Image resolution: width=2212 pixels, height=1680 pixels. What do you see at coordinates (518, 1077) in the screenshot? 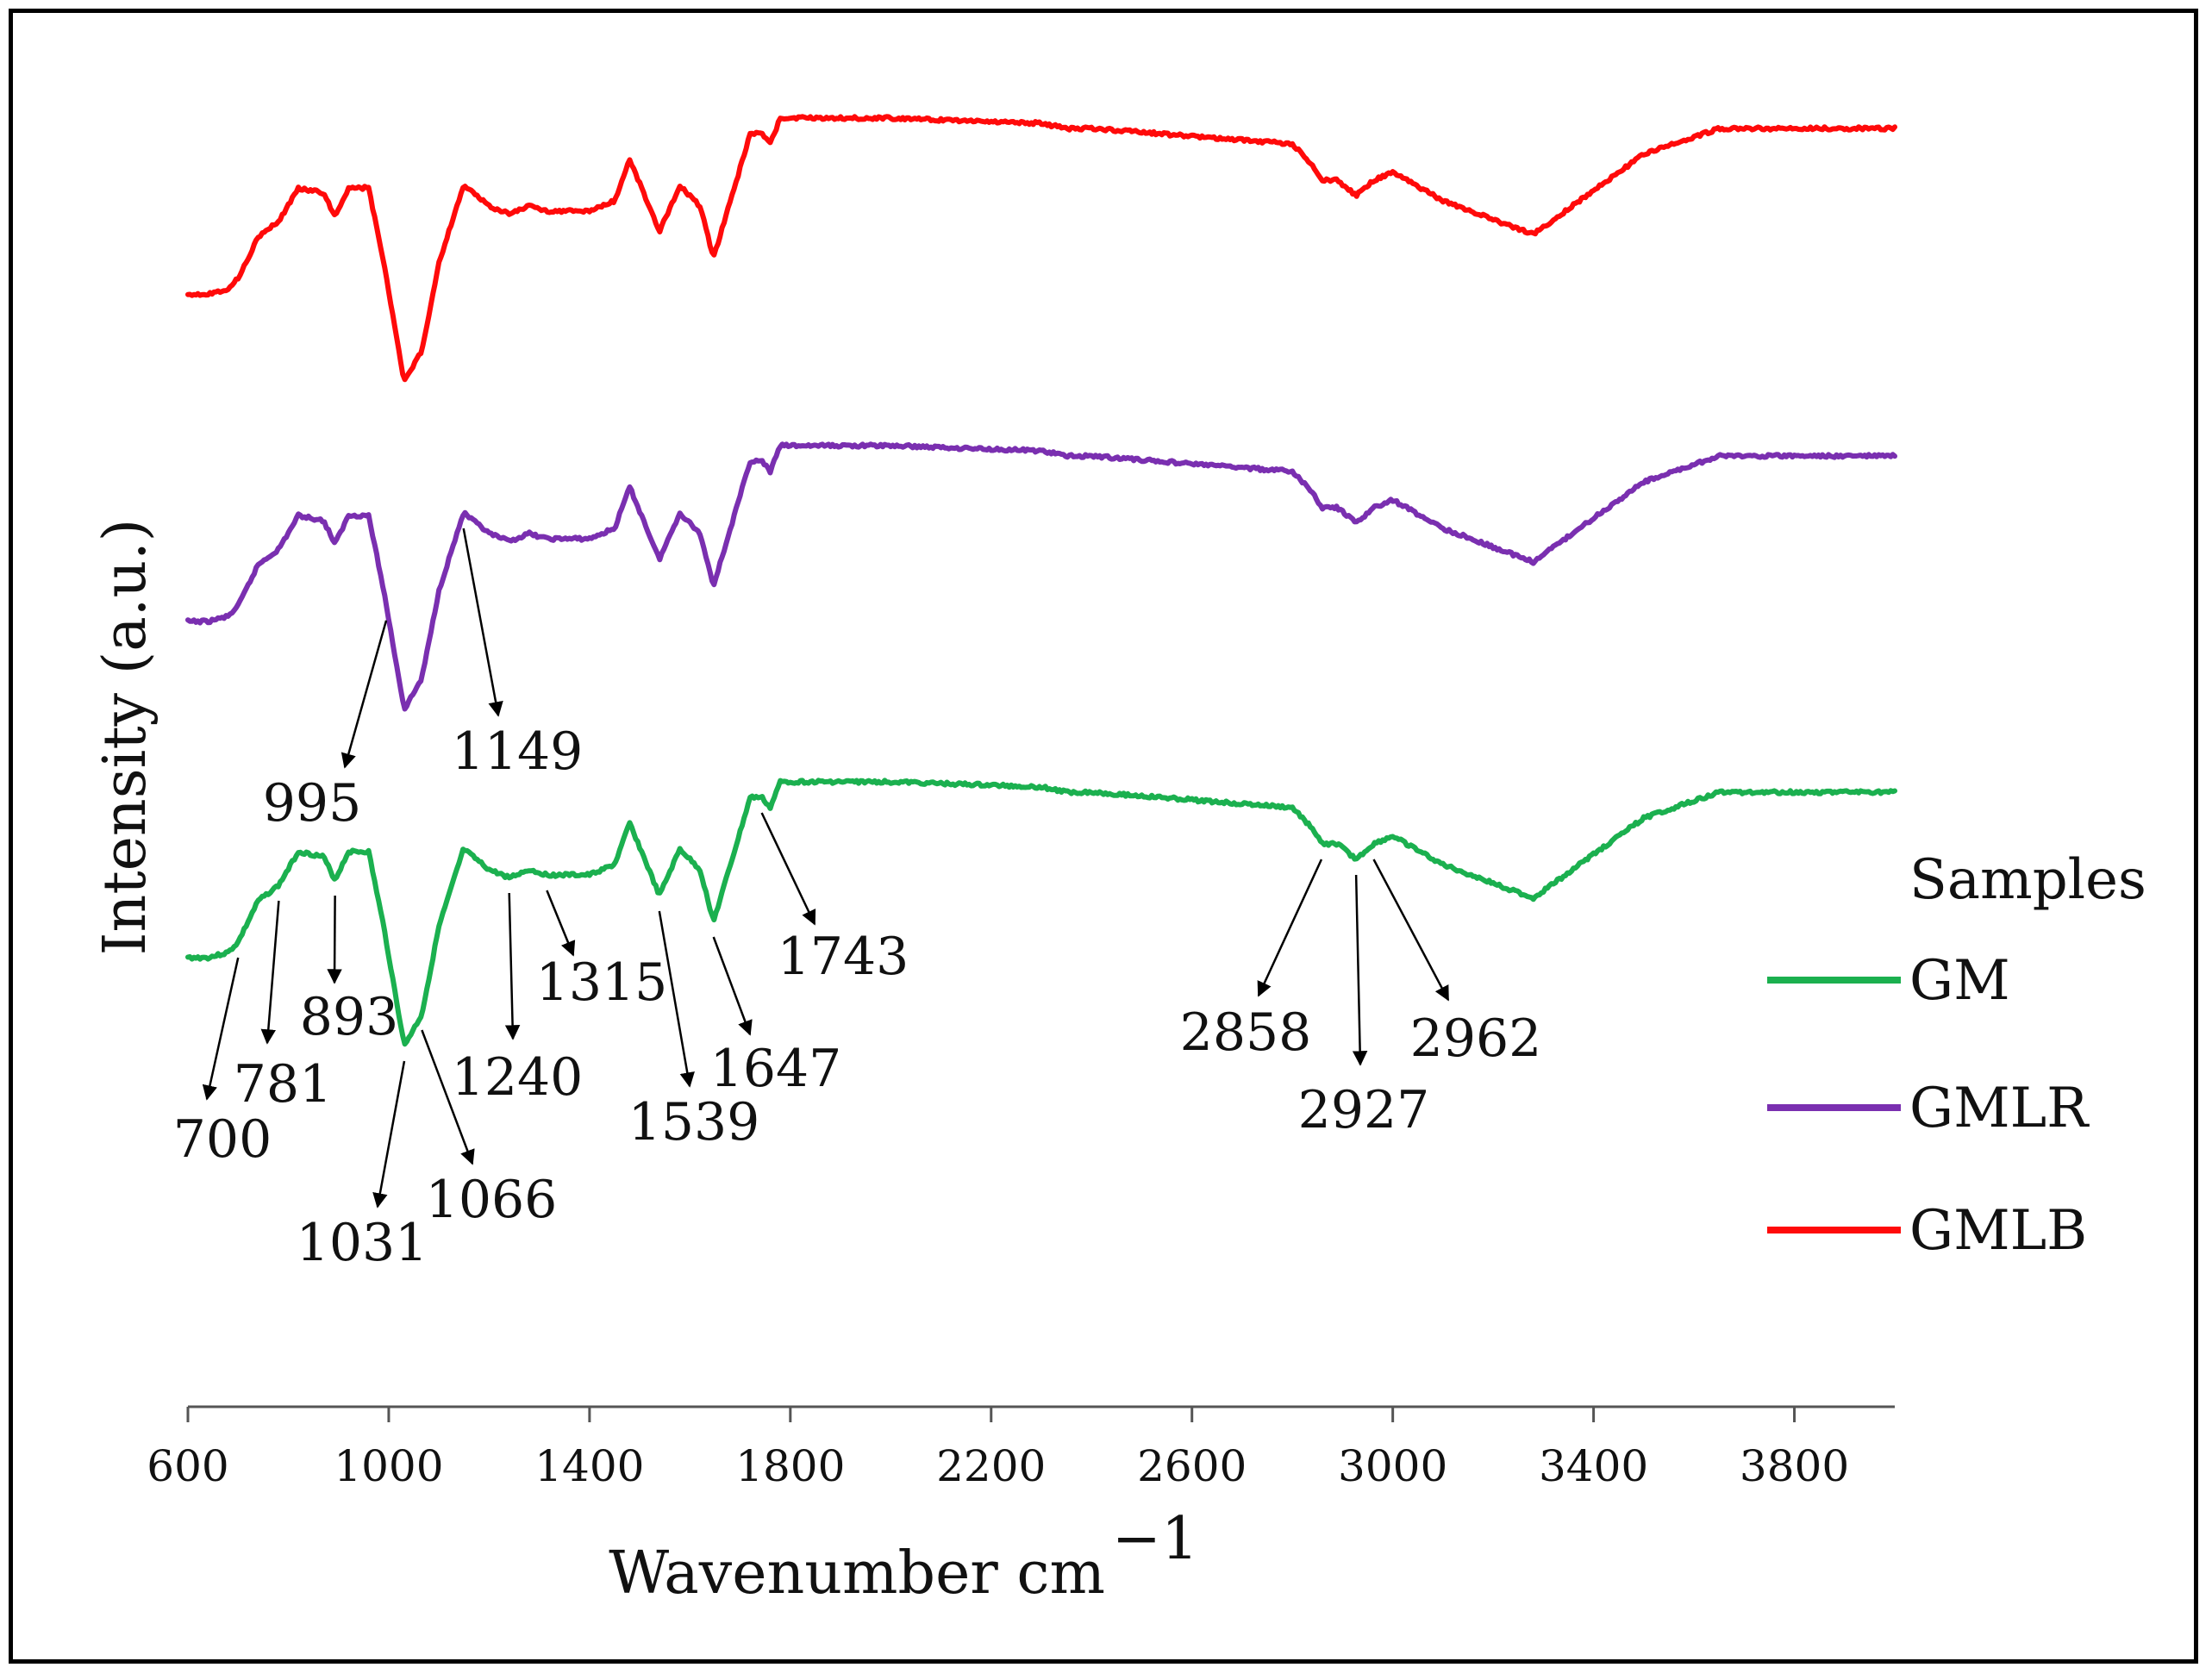
I see `annotation-label-1240: 1240` at bounding box center [518, 1077].